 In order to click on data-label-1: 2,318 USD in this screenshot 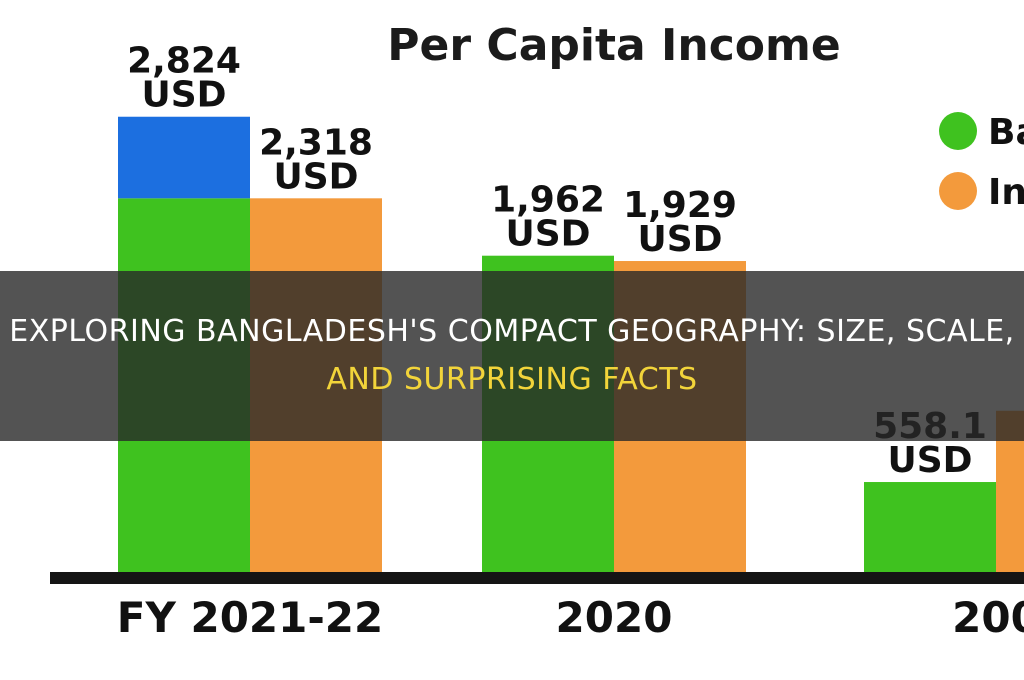, I will do `click(316, 159)`.